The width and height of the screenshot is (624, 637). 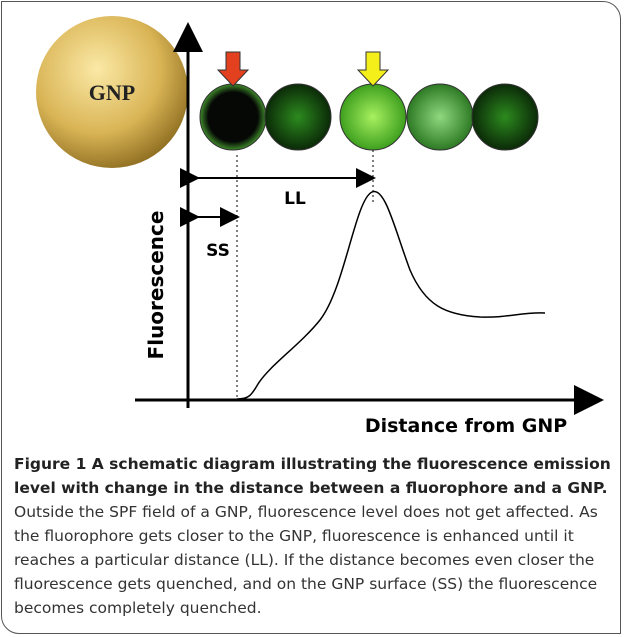 I want to click on y-axis-label: Fluorescence, so click(x=156, y=285).